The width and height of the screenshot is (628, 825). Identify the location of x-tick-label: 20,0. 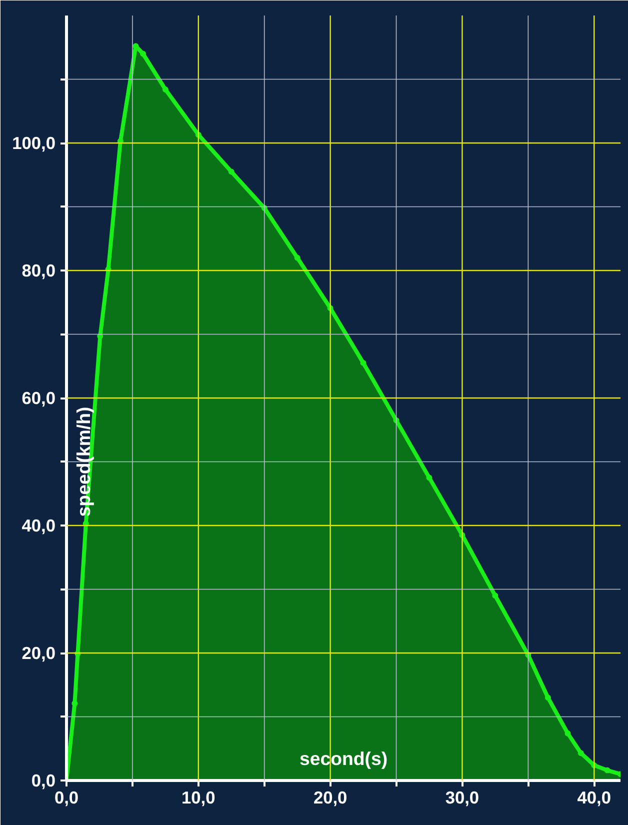
(330, 798).